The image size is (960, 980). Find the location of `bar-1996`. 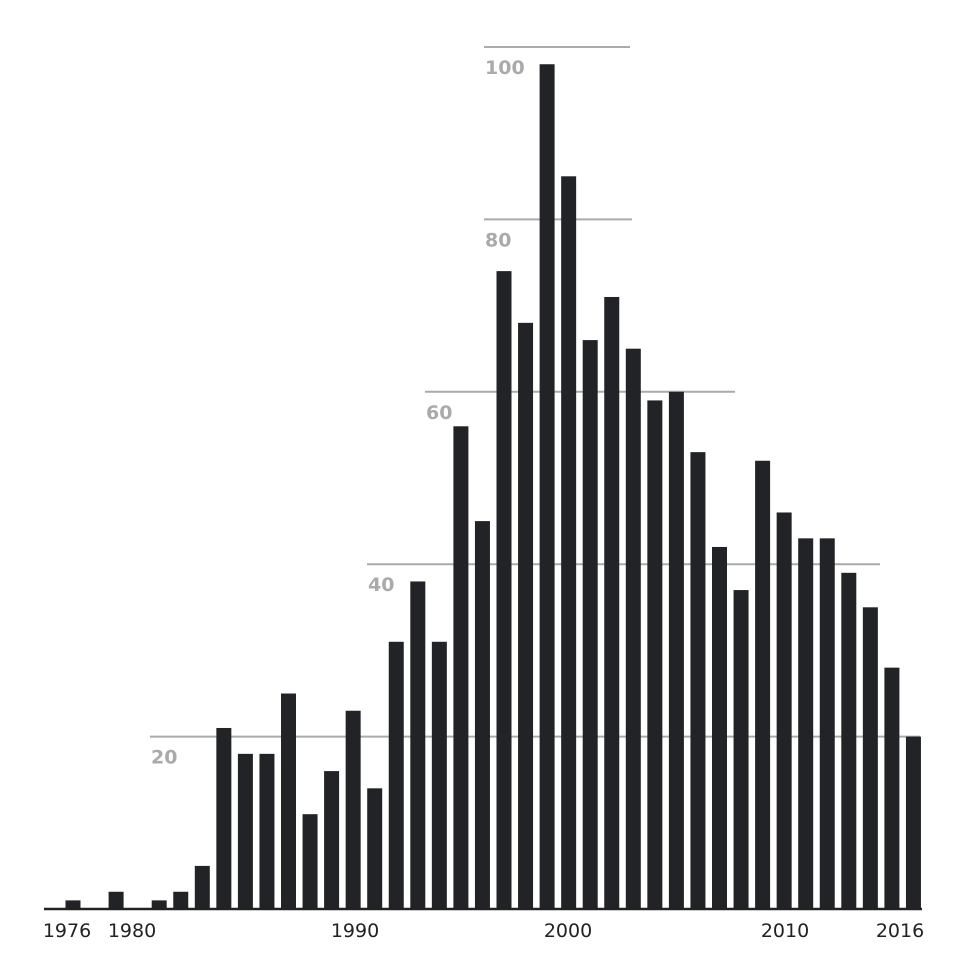

bar-1996 is located at coordinates (482, 715).